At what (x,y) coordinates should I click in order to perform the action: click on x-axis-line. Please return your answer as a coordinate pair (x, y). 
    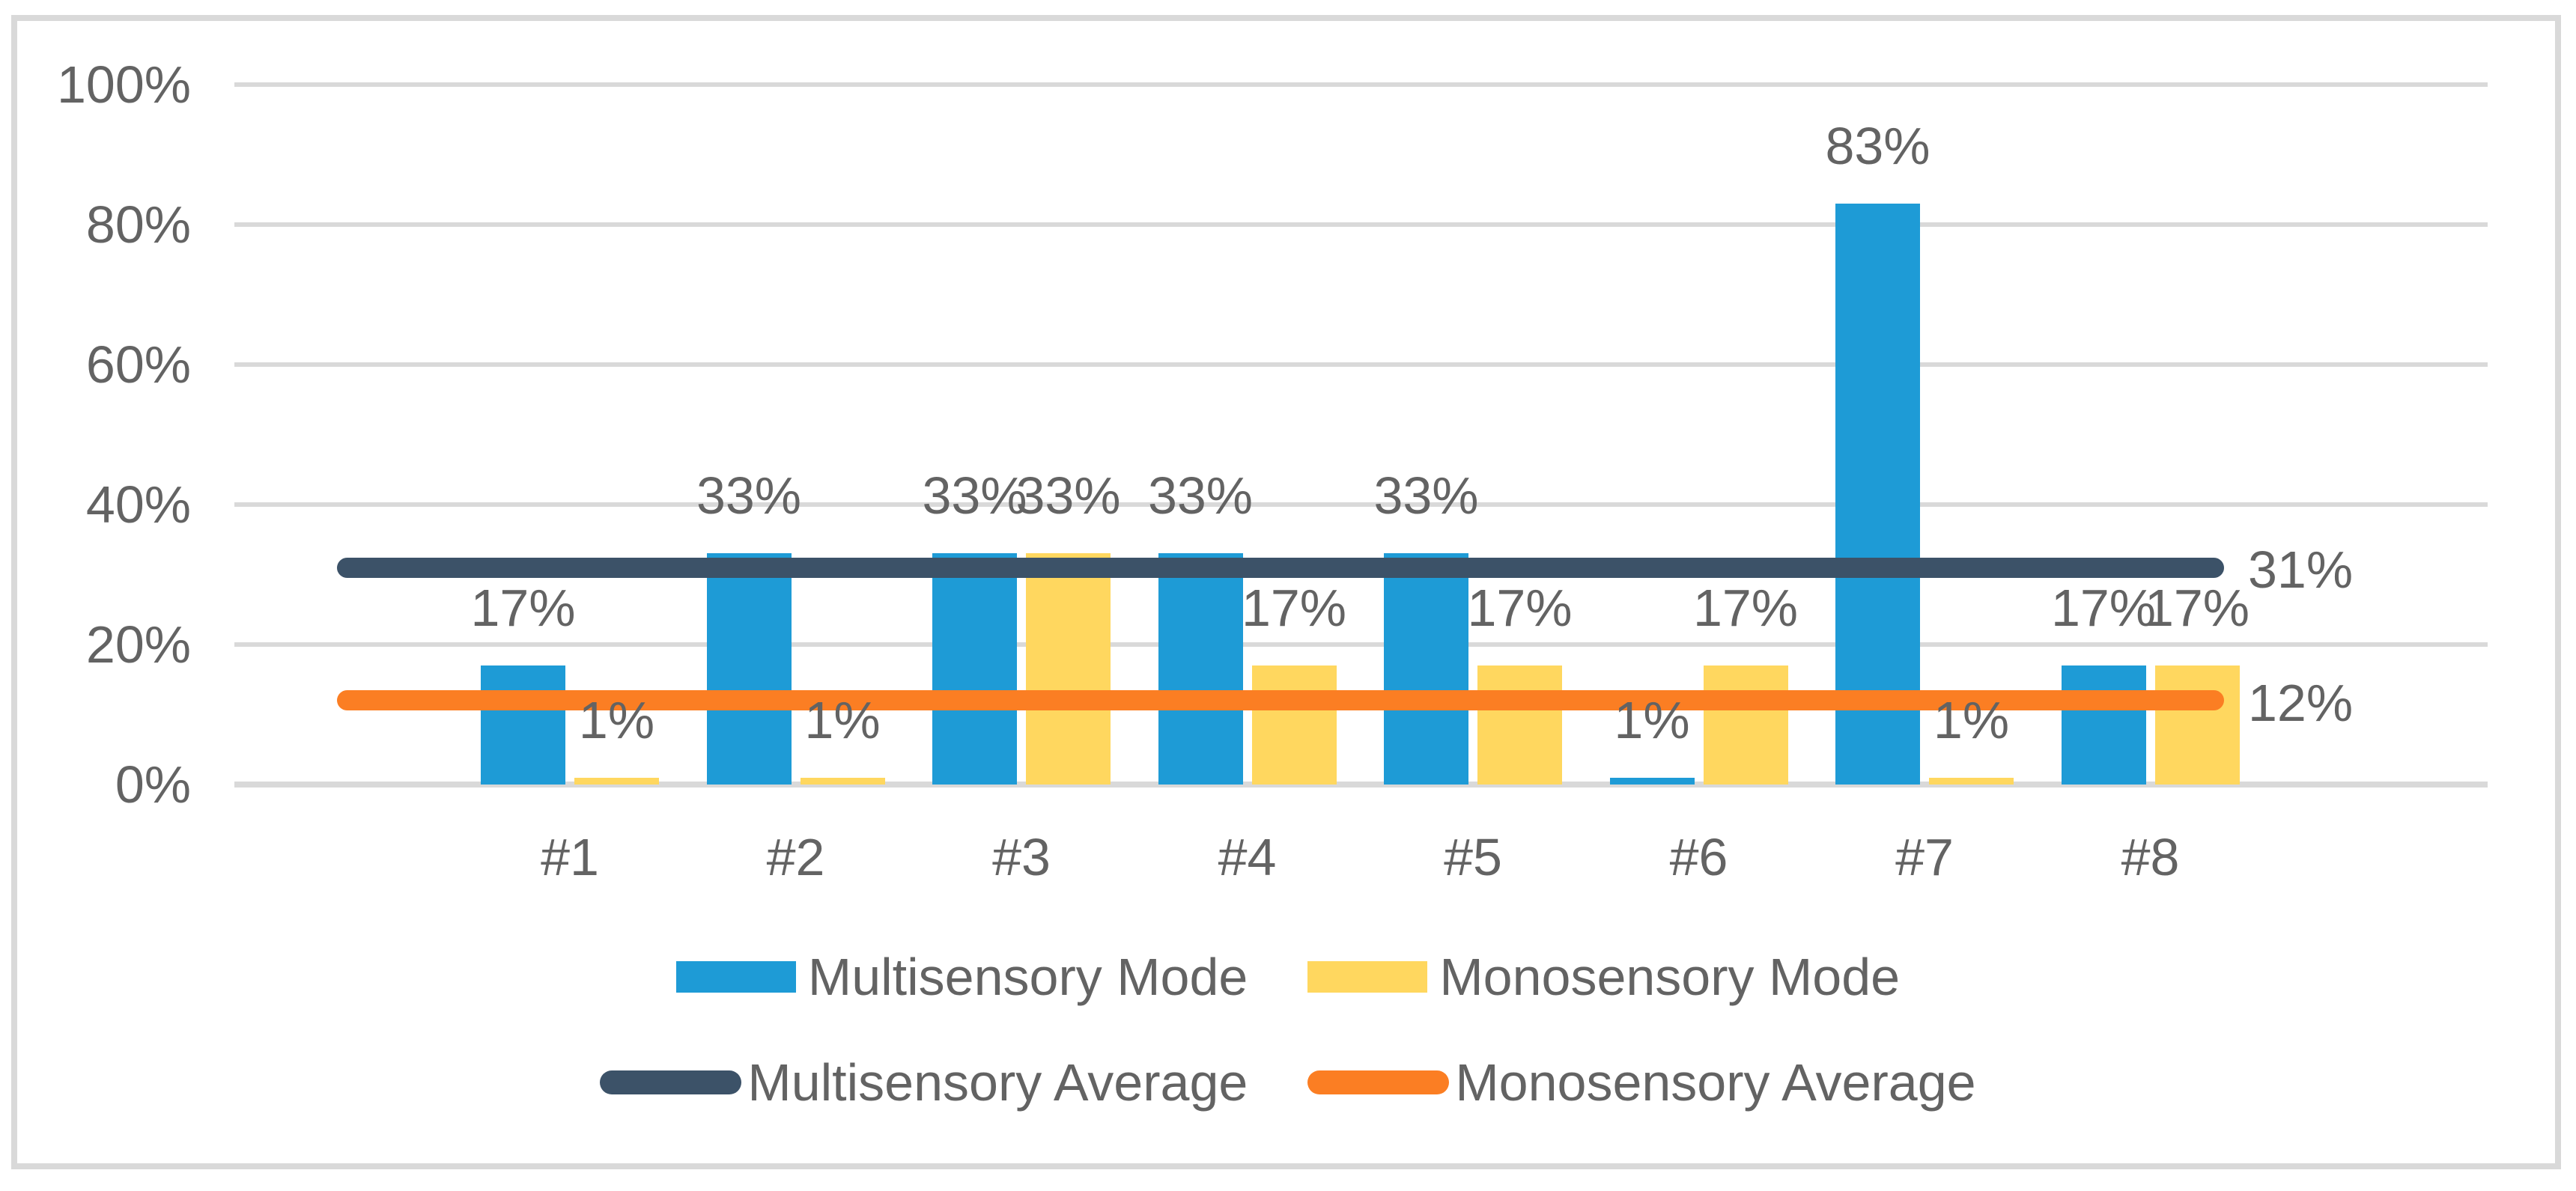
    Looking at the image, I should click on (1361, 785).